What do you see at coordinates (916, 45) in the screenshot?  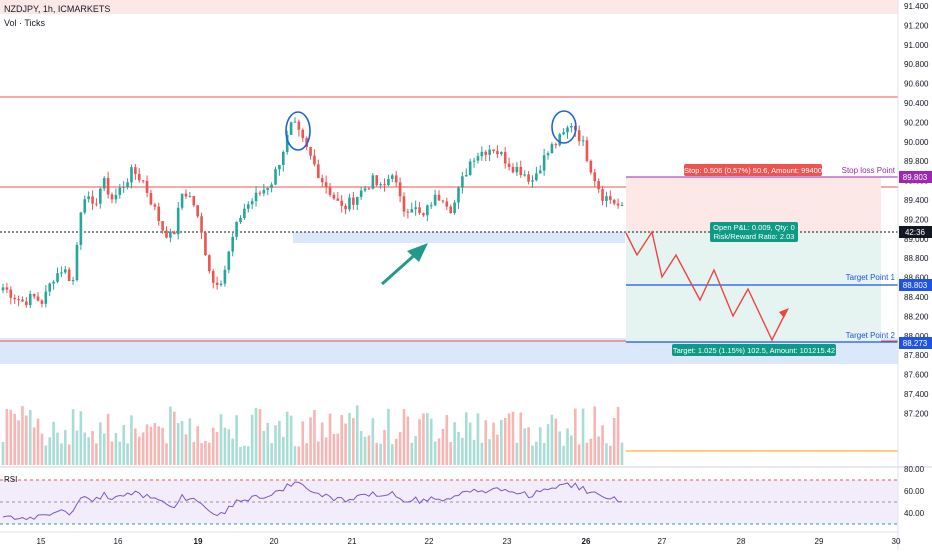 I see `price-tick-label: 91.000` at bounding box center [916, 45].